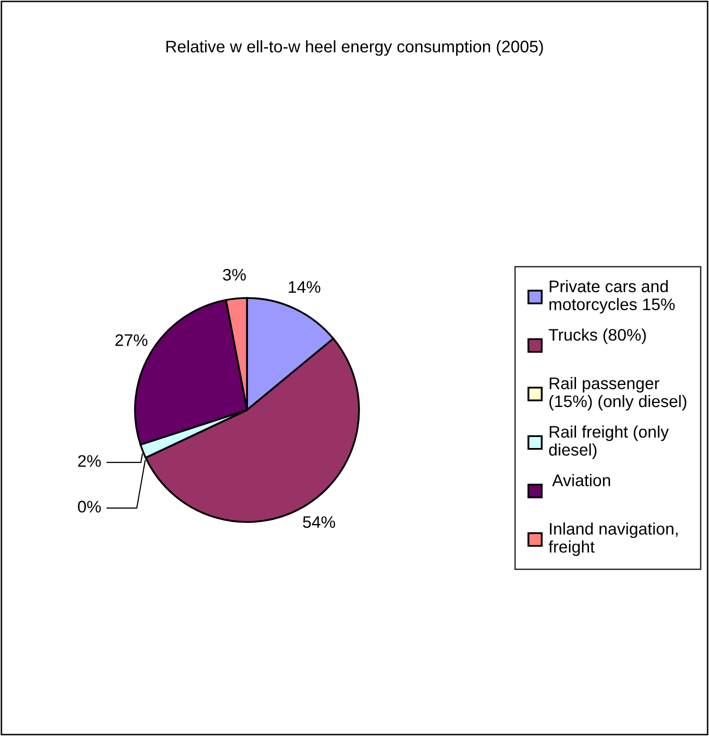  What do you see at coordinates (597, 336) in the screenshot?
I see `legend-label: Trucks (80%)` at bounding box center [597, 336].